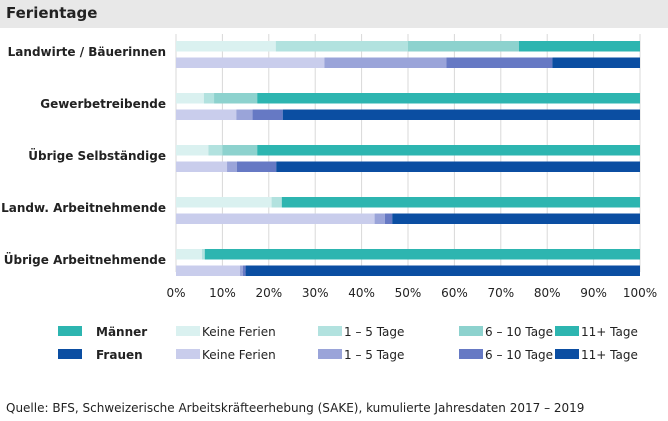  Describe the element at coordinates (87, 52) in the screenshot. I see `category-label: Landwirte / Bäuerinnen` at that location.